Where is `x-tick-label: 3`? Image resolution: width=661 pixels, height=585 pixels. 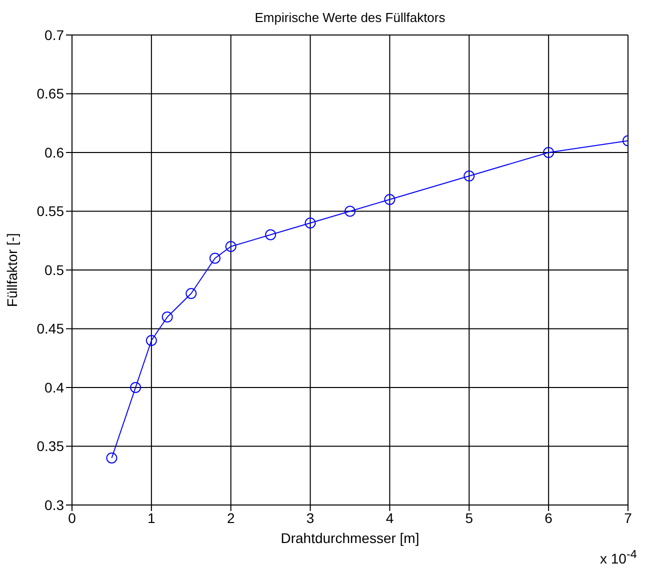 x-tick-label: 3 is located at coordinates (310, 518).